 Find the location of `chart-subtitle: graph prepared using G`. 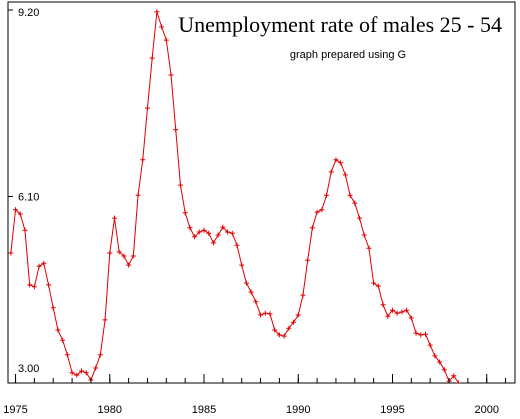

chart-subtitle: graph prepared using G is located at coordinates (348, 55).